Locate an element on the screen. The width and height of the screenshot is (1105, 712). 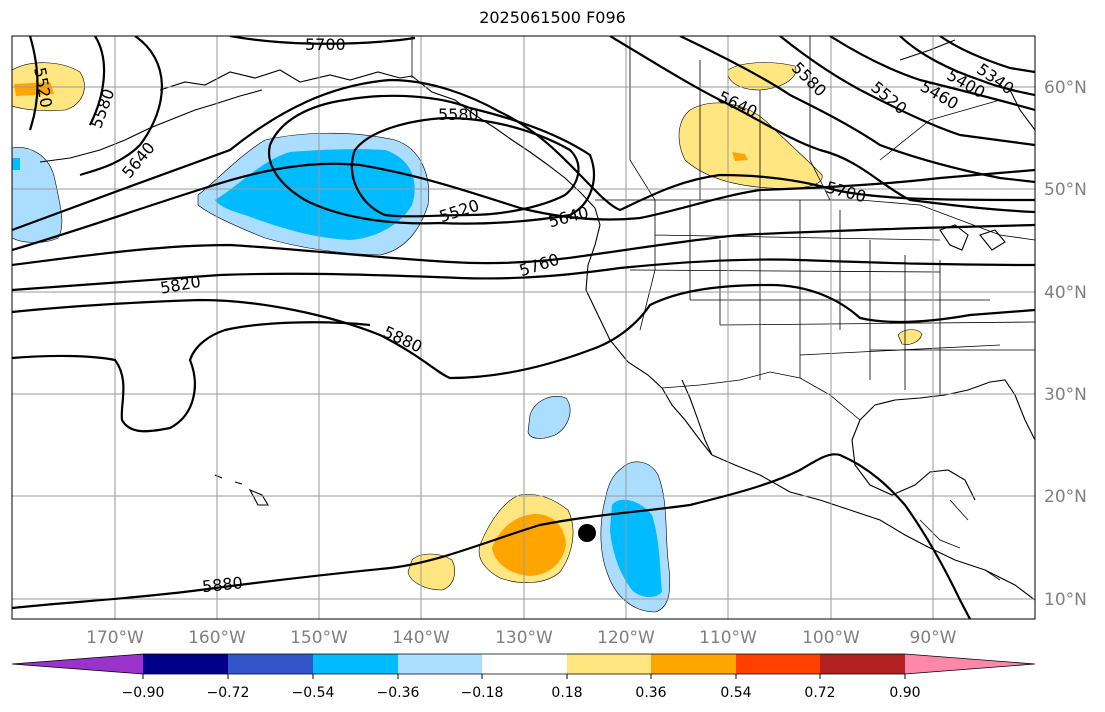
contour-5700-band is located at coordinates (523, 207).